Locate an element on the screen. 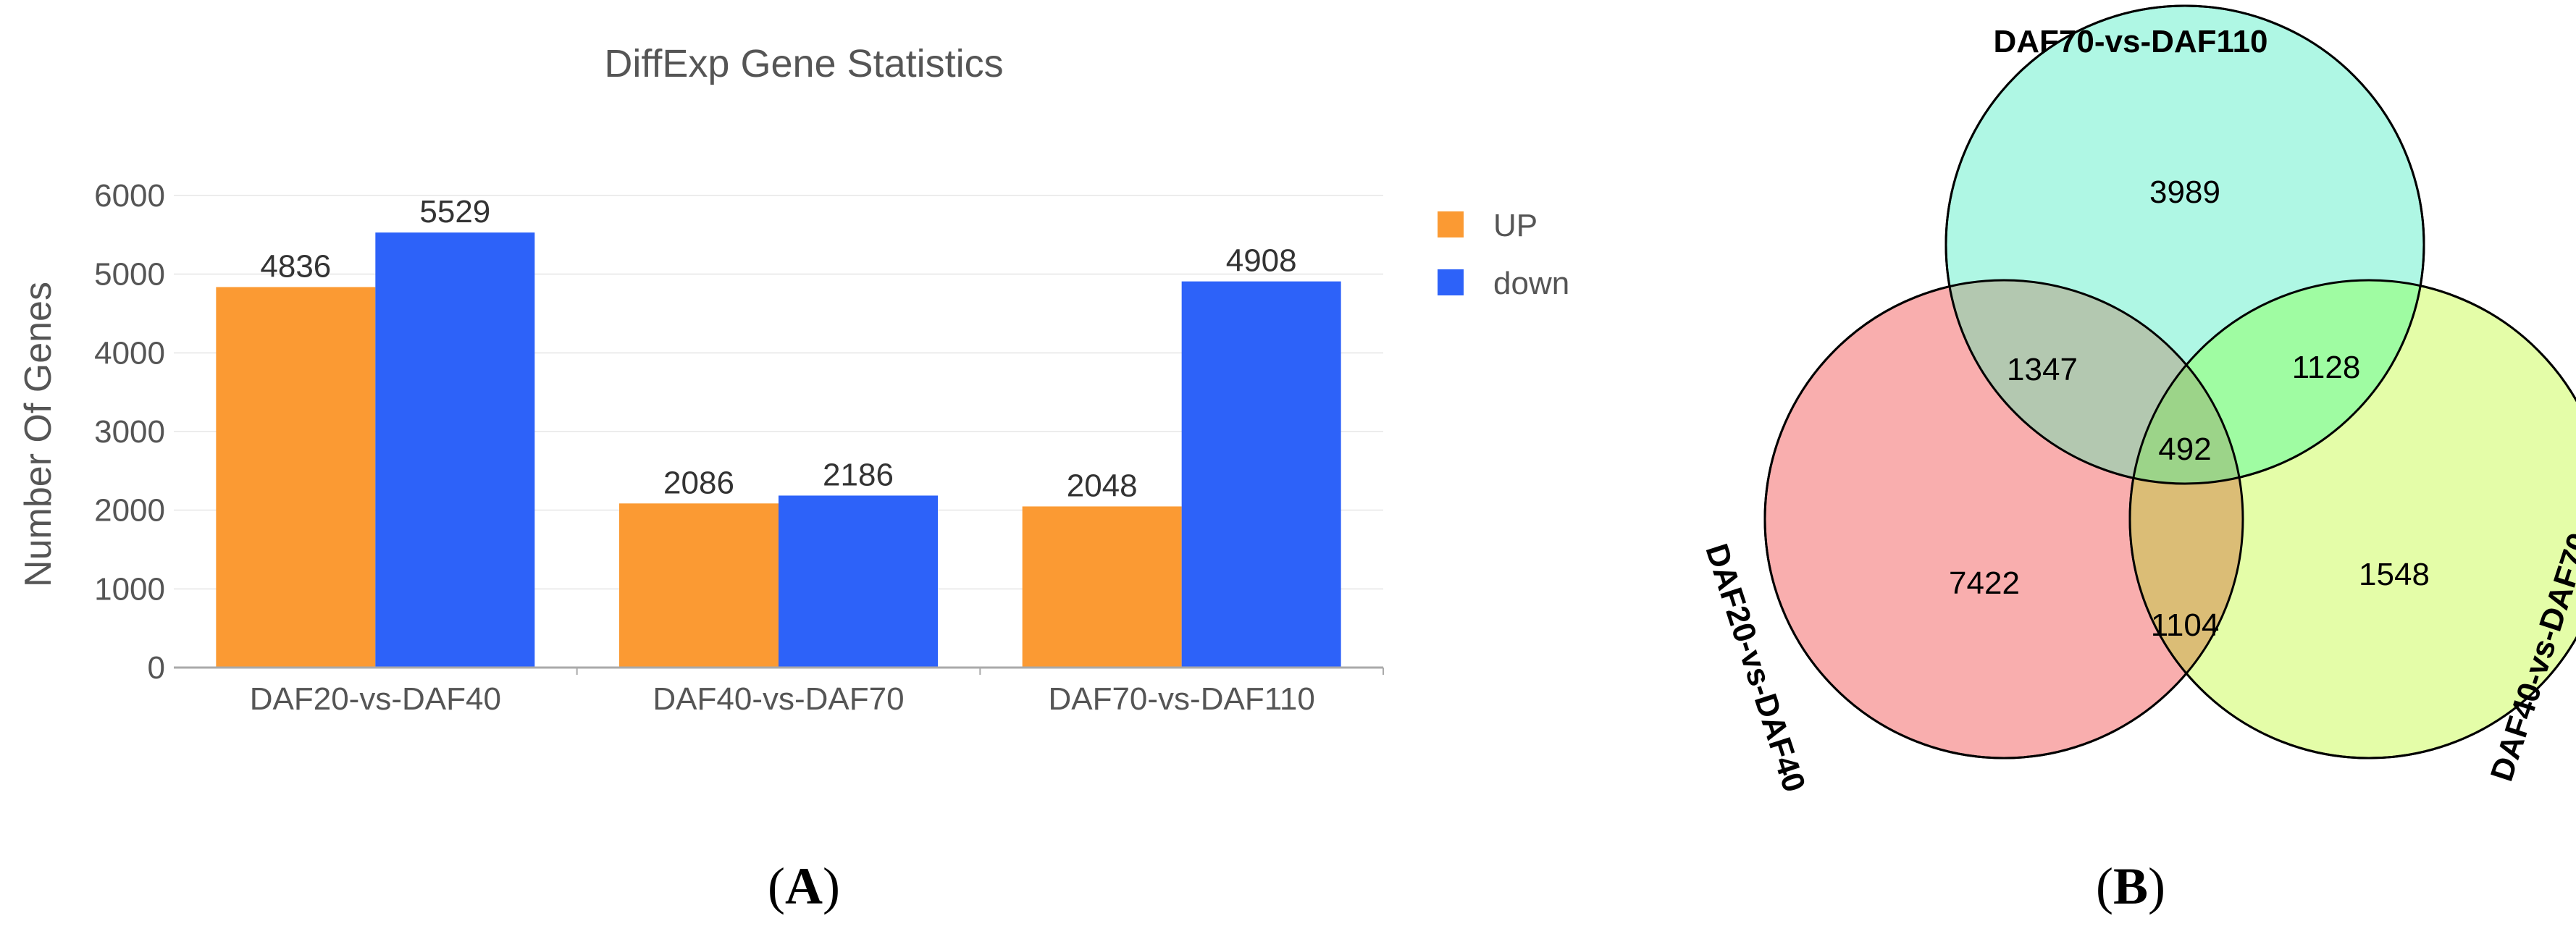  y-tick-label: 5000 is located at coordinates (129, 275).